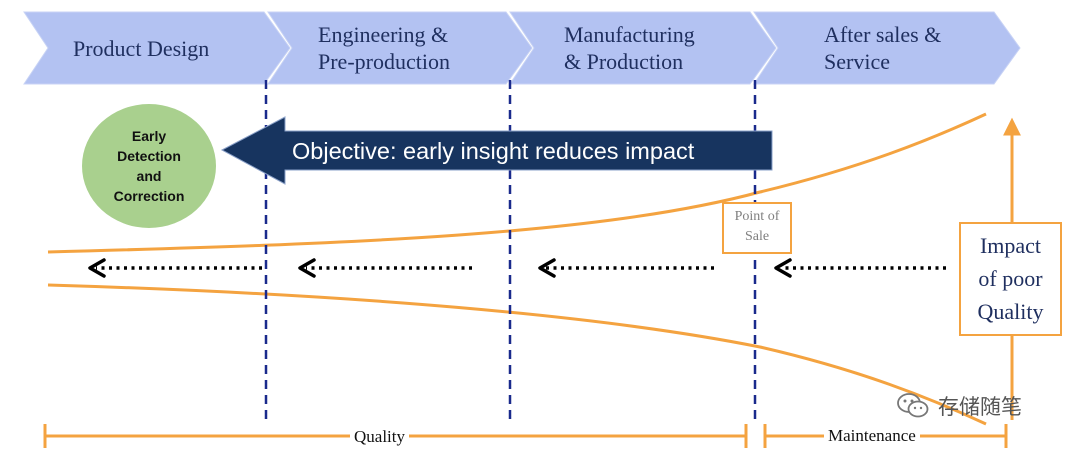 This screenshot has height=455, width=1080. Describe the element at coordinates (1010, 245) in the screenshot. I see `impact-line1: Impact` at that location.